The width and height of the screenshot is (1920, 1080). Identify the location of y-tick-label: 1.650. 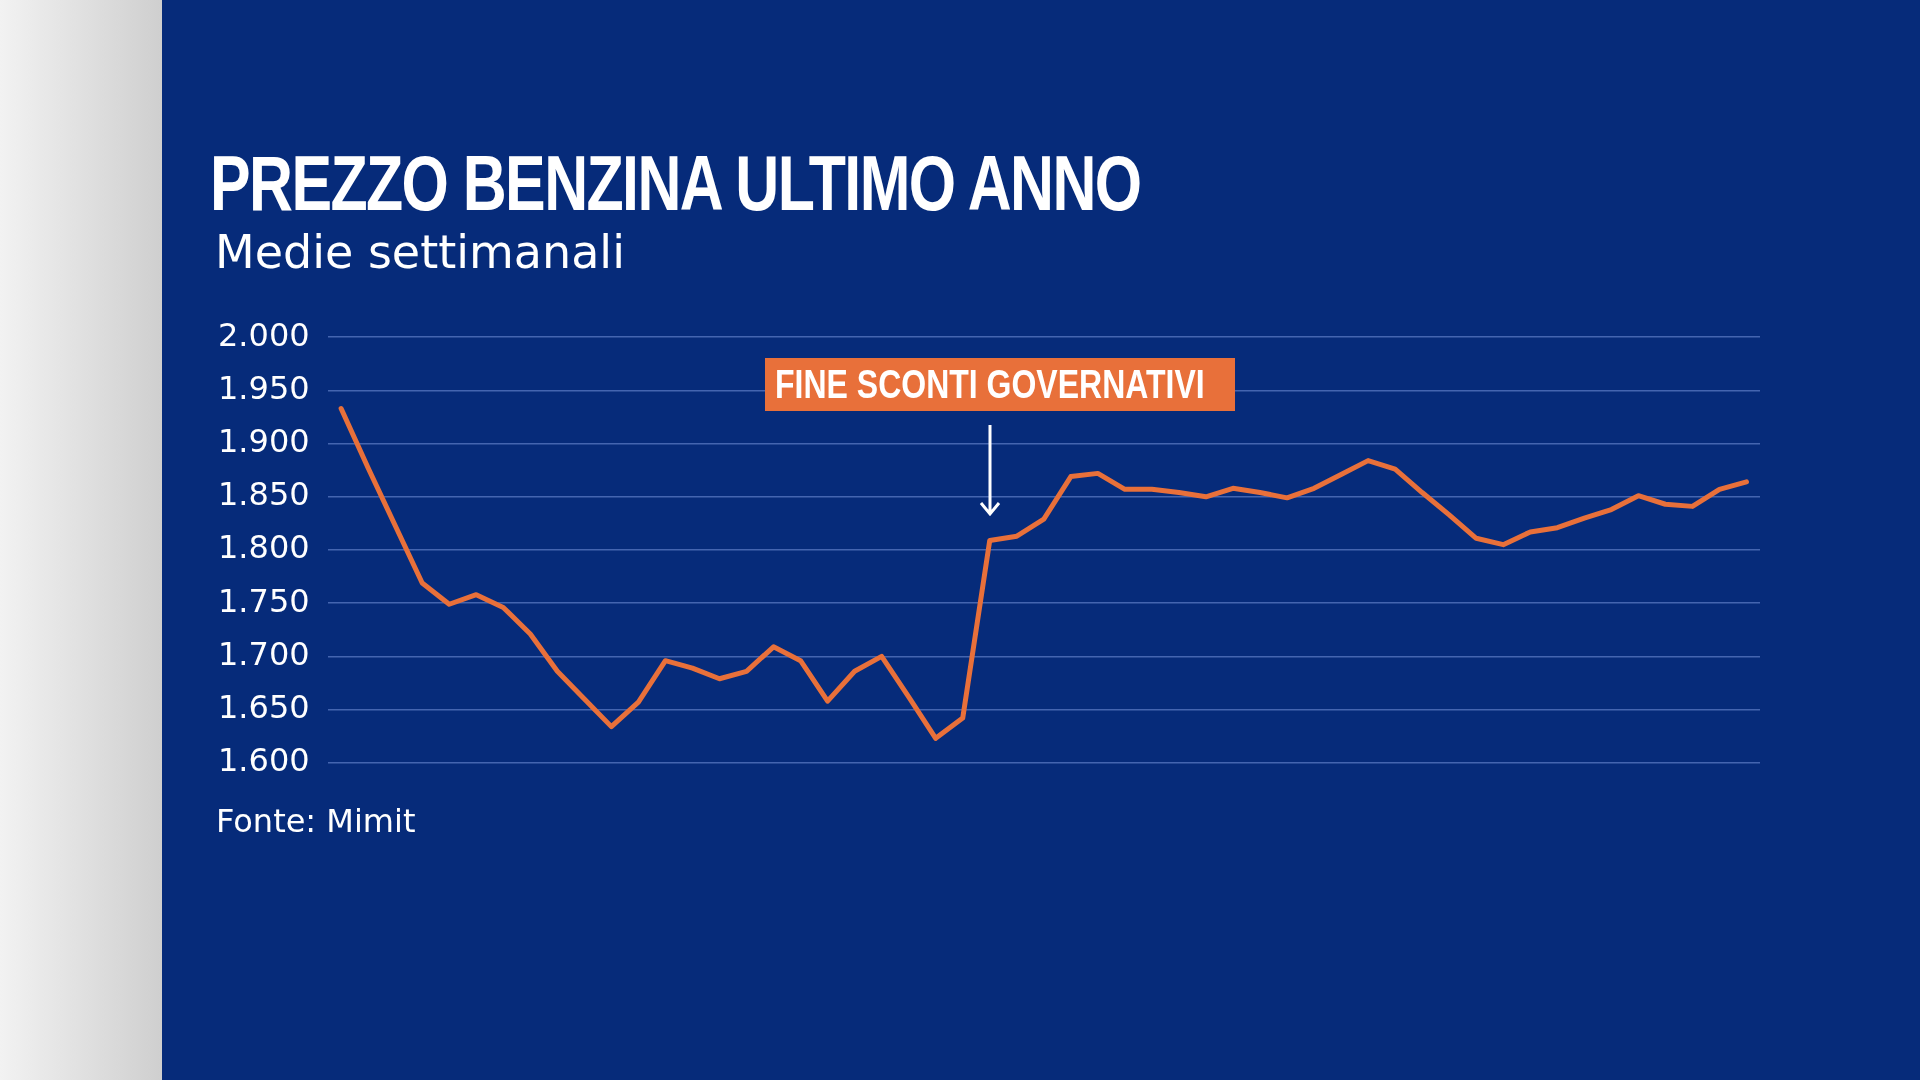
(264, 706).